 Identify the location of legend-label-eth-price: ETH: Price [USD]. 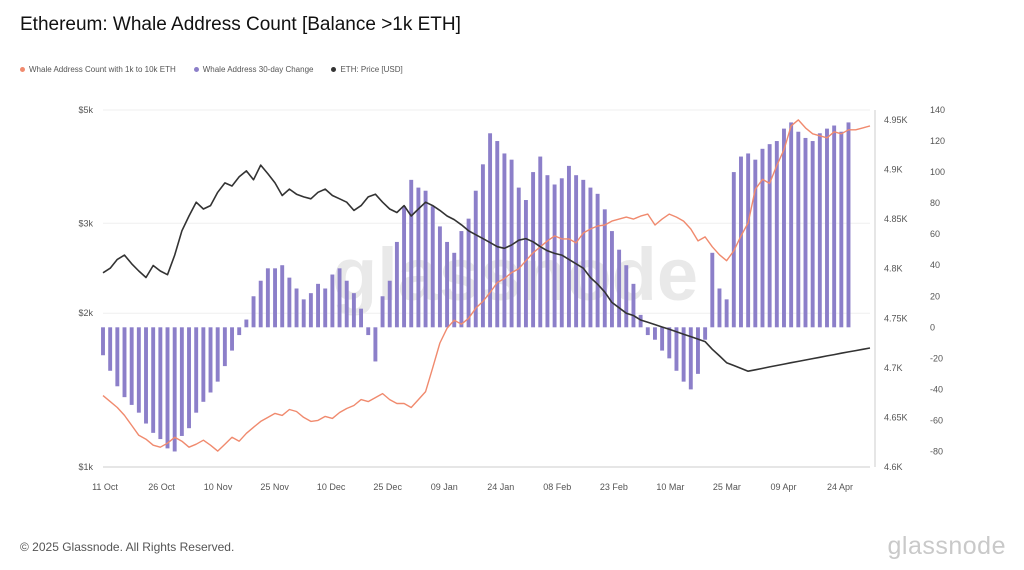
(371, 69).